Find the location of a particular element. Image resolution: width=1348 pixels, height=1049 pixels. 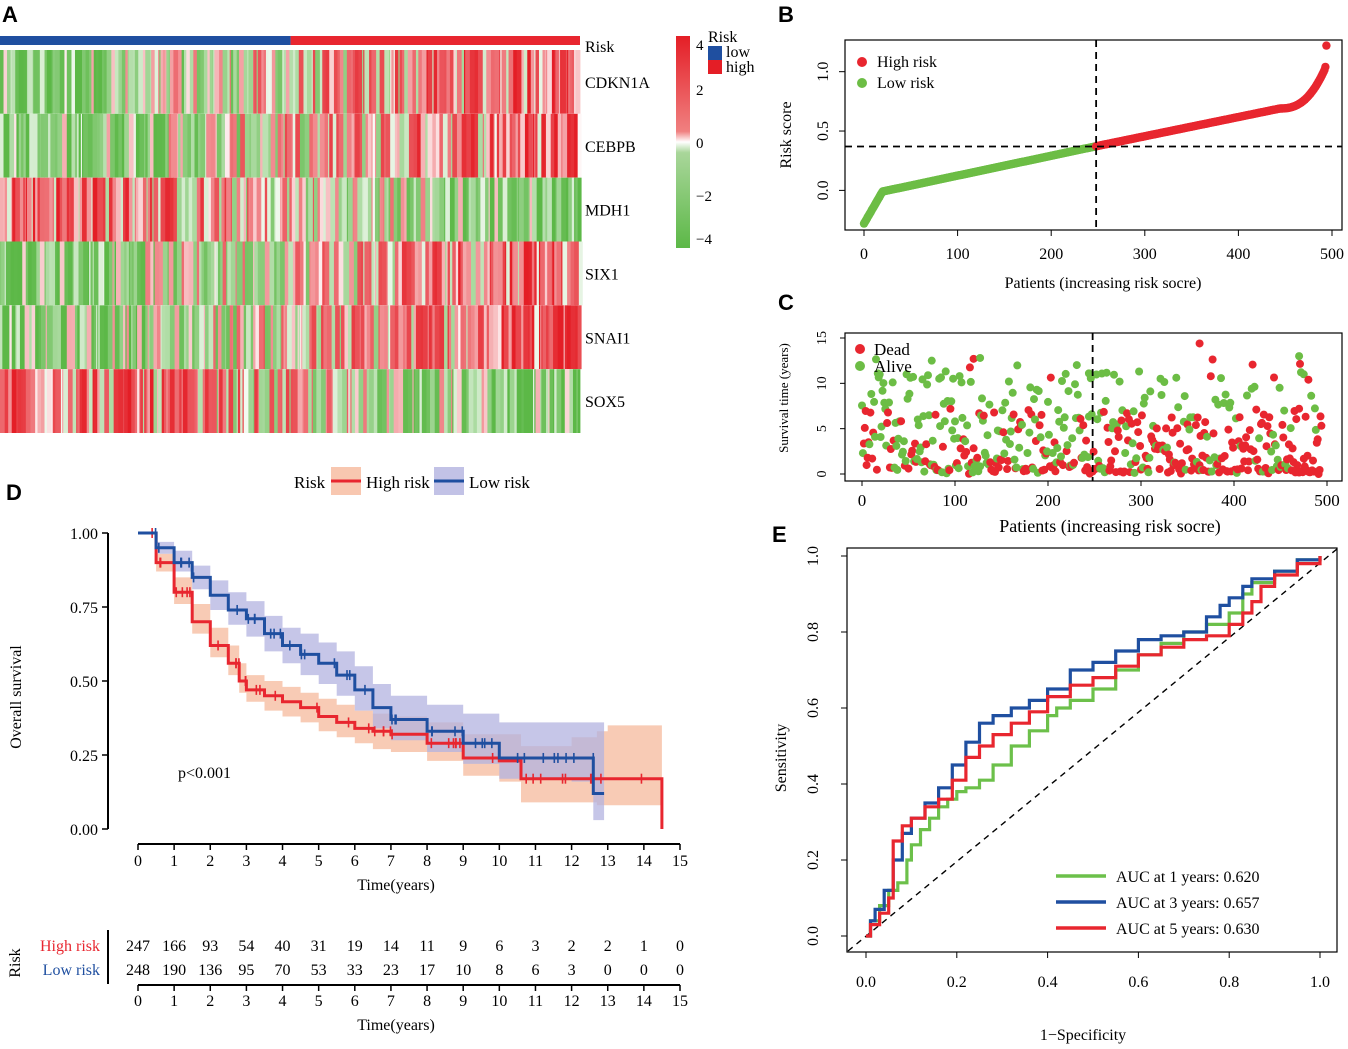

risk-table-cell: 17 is located at coordinates (427, 970).